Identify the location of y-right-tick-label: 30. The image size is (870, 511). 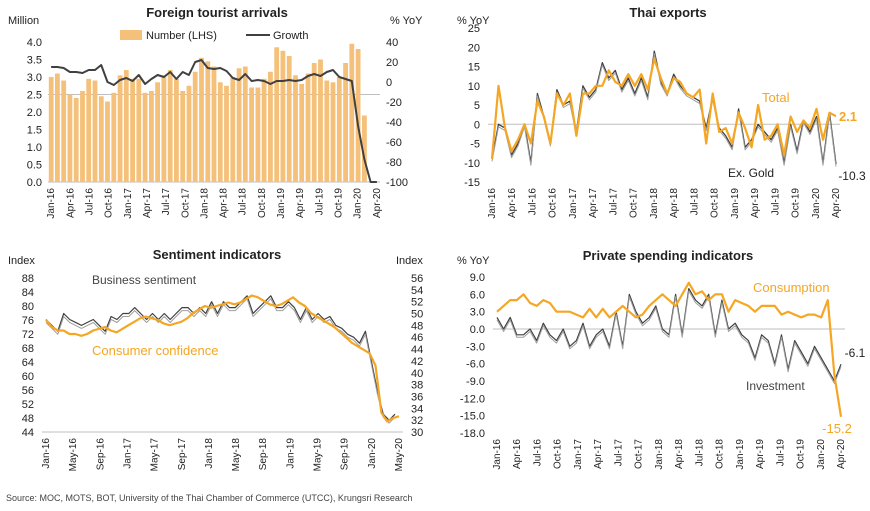
(417, 433).